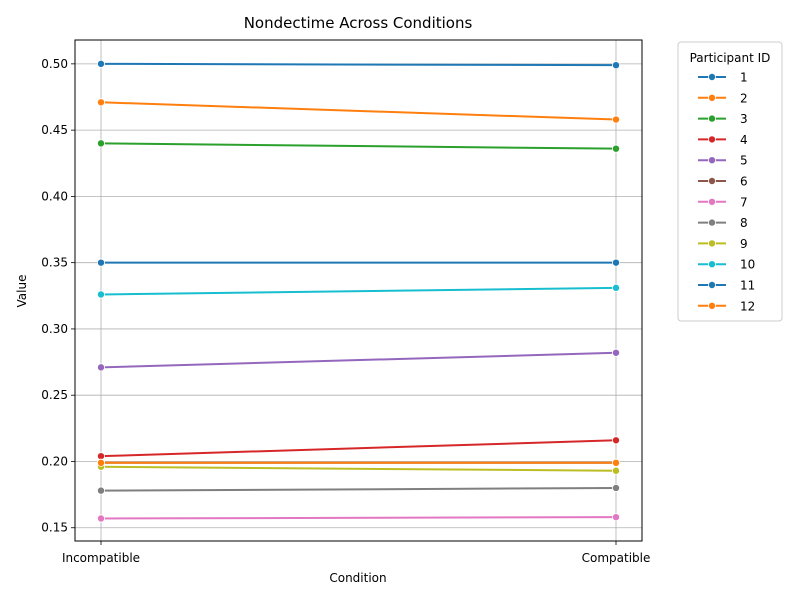  Describe the element at coordinates (54, 395) in the screenshot. I see `y-tick-label: 0.25` at that location.